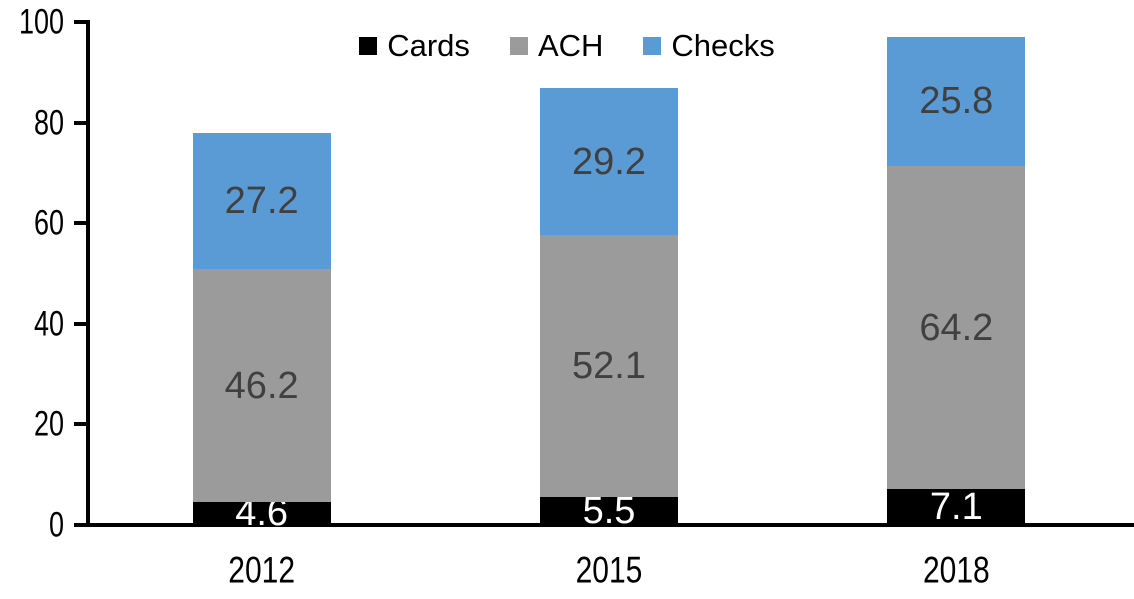  Describe the element at coordinates (723, 45) in the screenshot. I see `legend-label: Checks` at that location.